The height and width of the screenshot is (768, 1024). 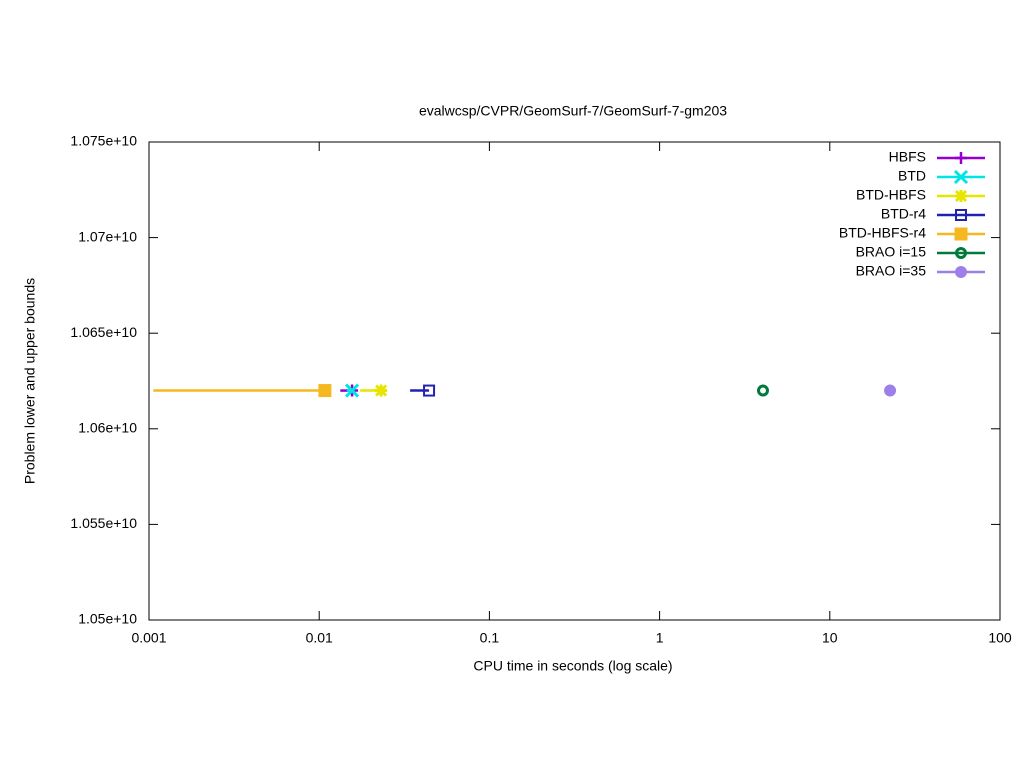 What do you see at coordinates (830, 638) in the screenshot?
I see `x-tick-label: 10` at bounding box center [830, 638].